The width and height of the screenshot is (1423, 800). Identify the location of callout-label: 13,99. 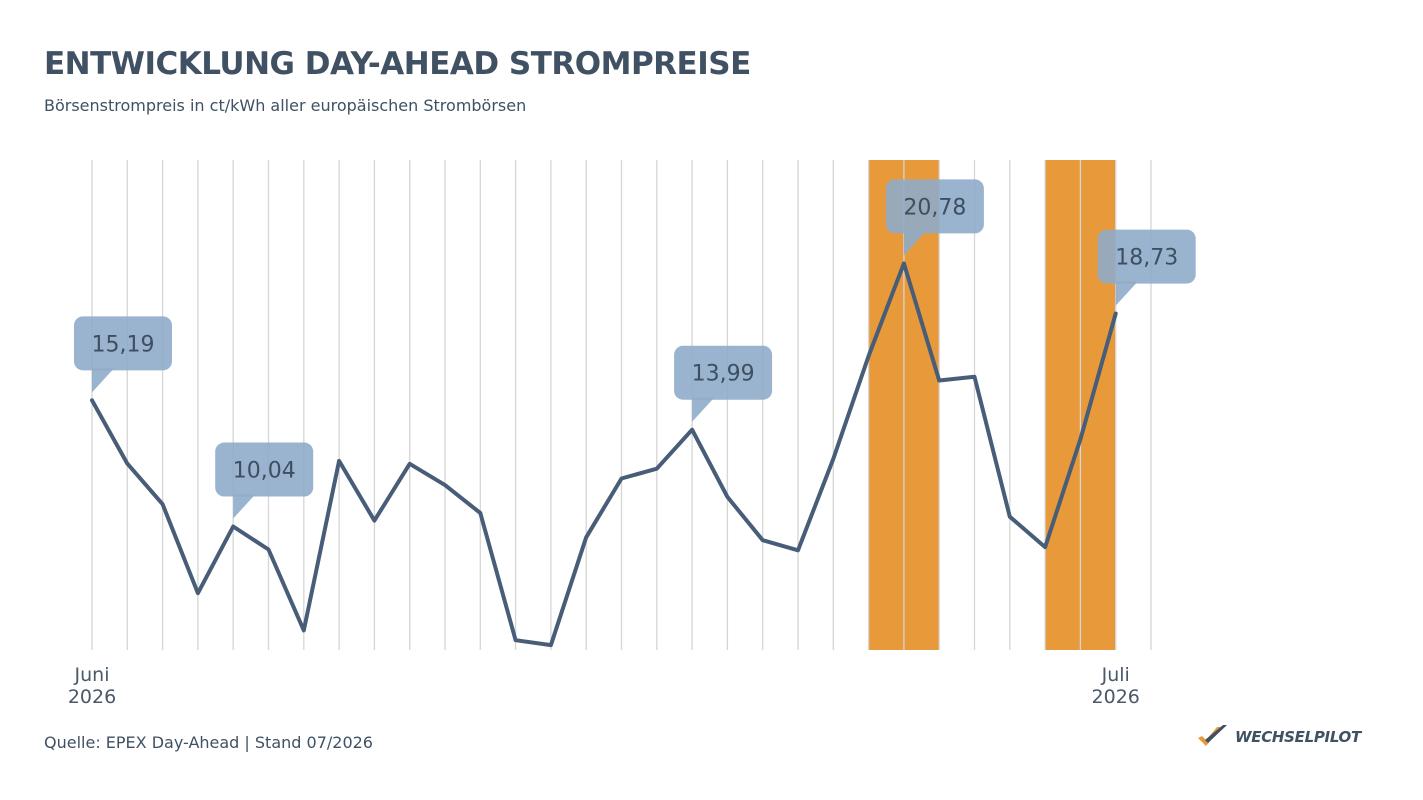
(723, 374).